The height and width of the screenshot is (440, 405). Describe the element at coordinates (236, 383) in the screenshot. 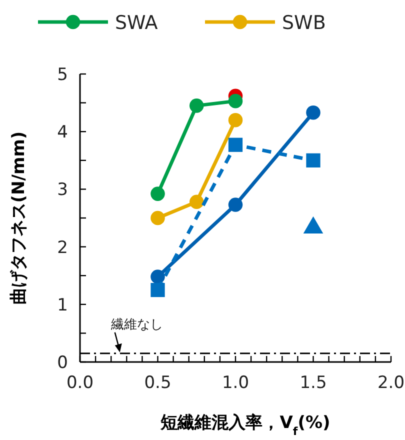

I see `x-tick-label: 1.0` at that location.